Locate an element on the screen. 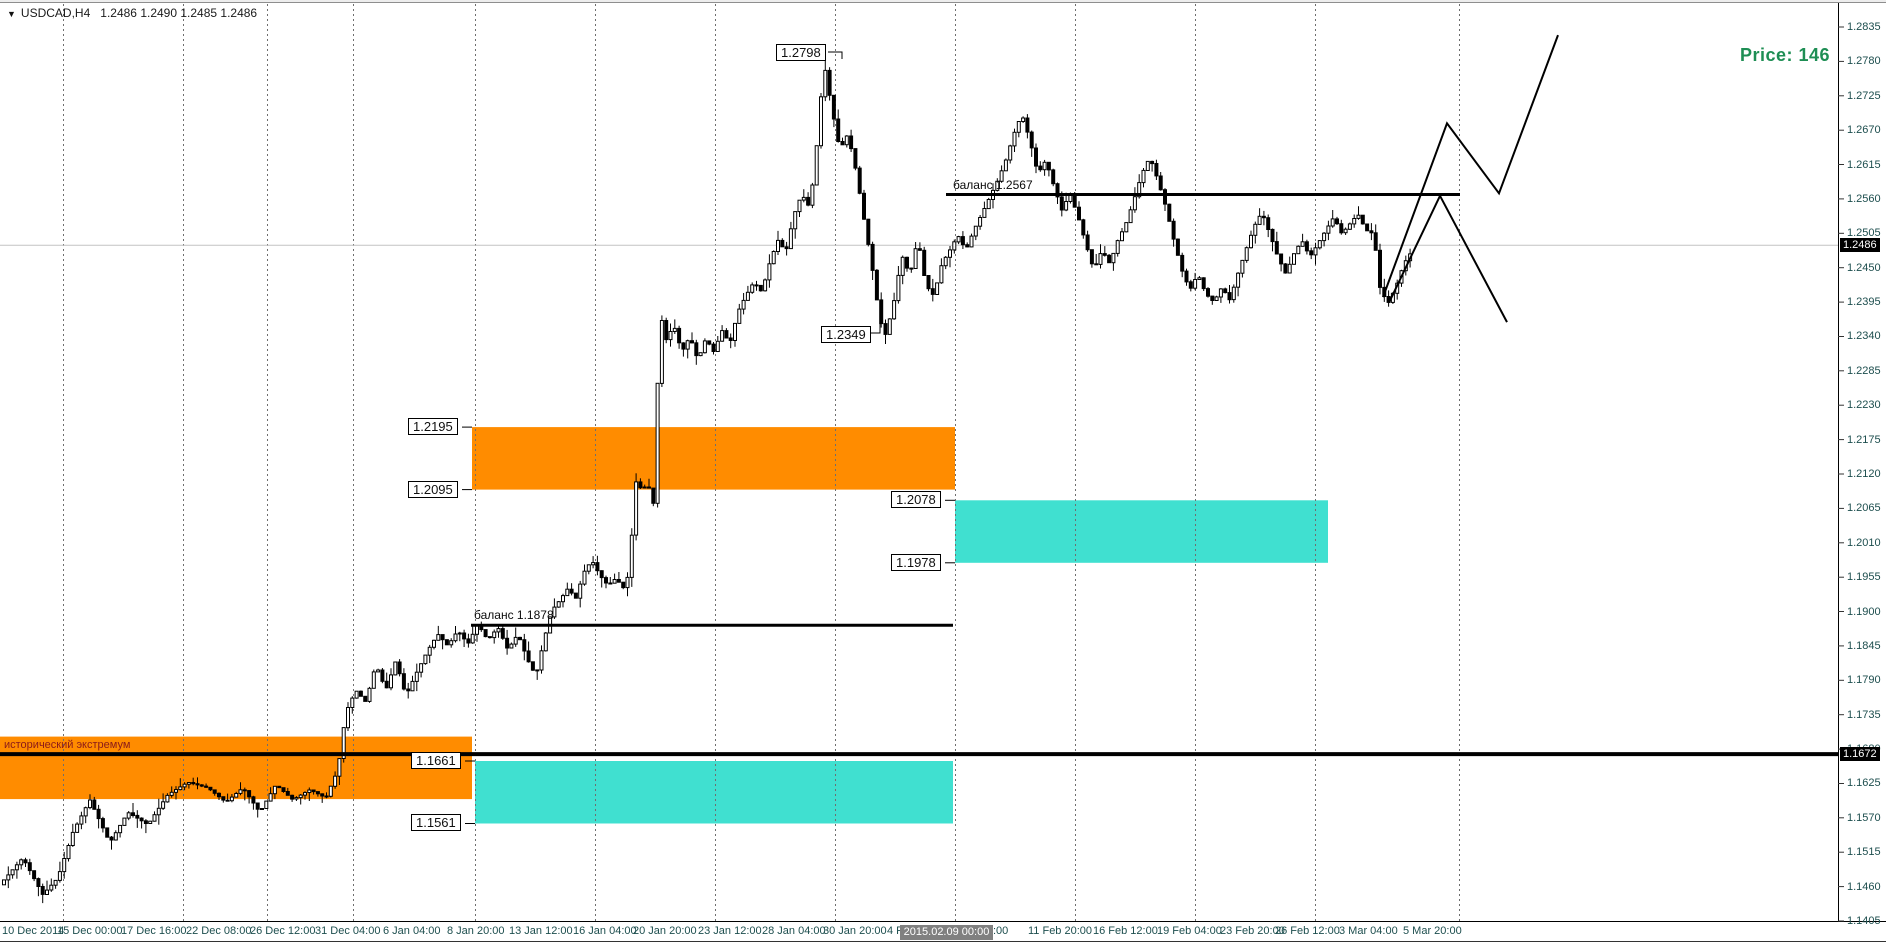 The image size is (1886, 943). demand-zone-cyan-upper is located at coordinates (1141, 531).